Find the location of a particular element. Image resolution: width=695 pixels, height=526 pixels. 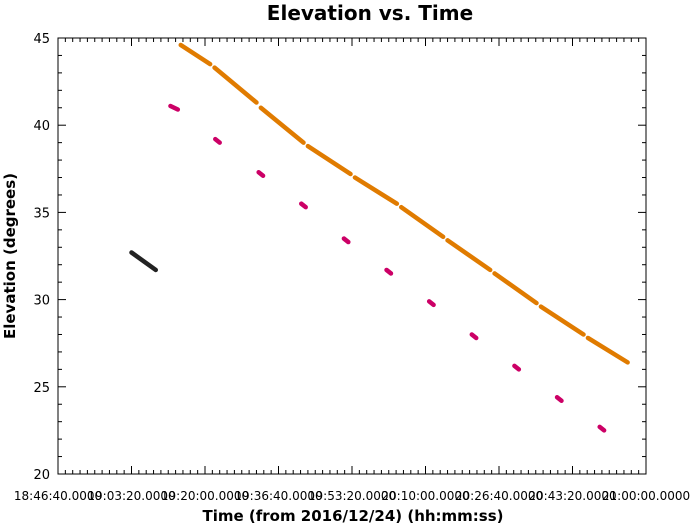

x-tick-label: 20:26:40.0000 is located at coordinates (499, 496).